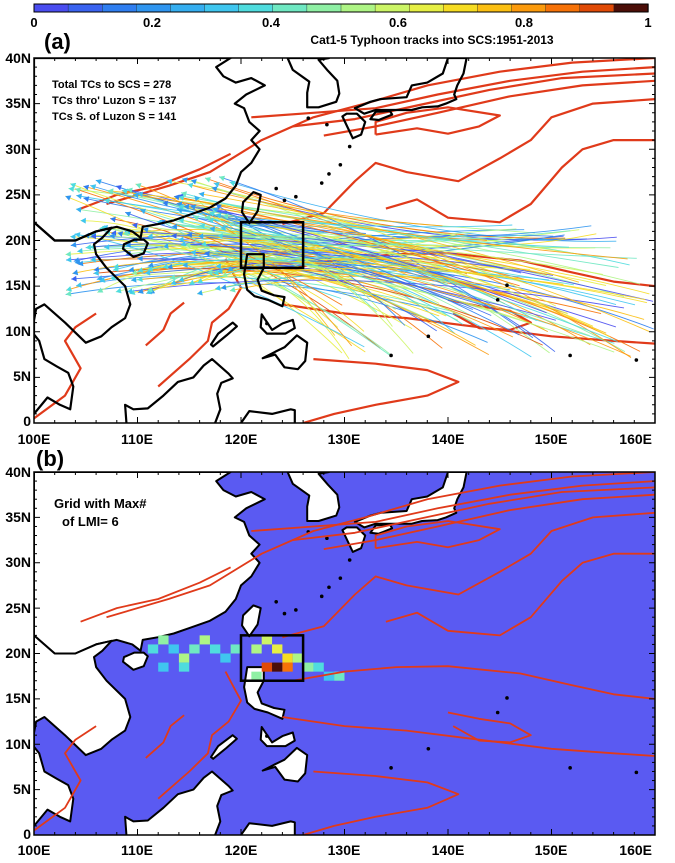 The width and height of the screenshot is (675, 863). I want to click on colorbar-frame, so click(341, 8).